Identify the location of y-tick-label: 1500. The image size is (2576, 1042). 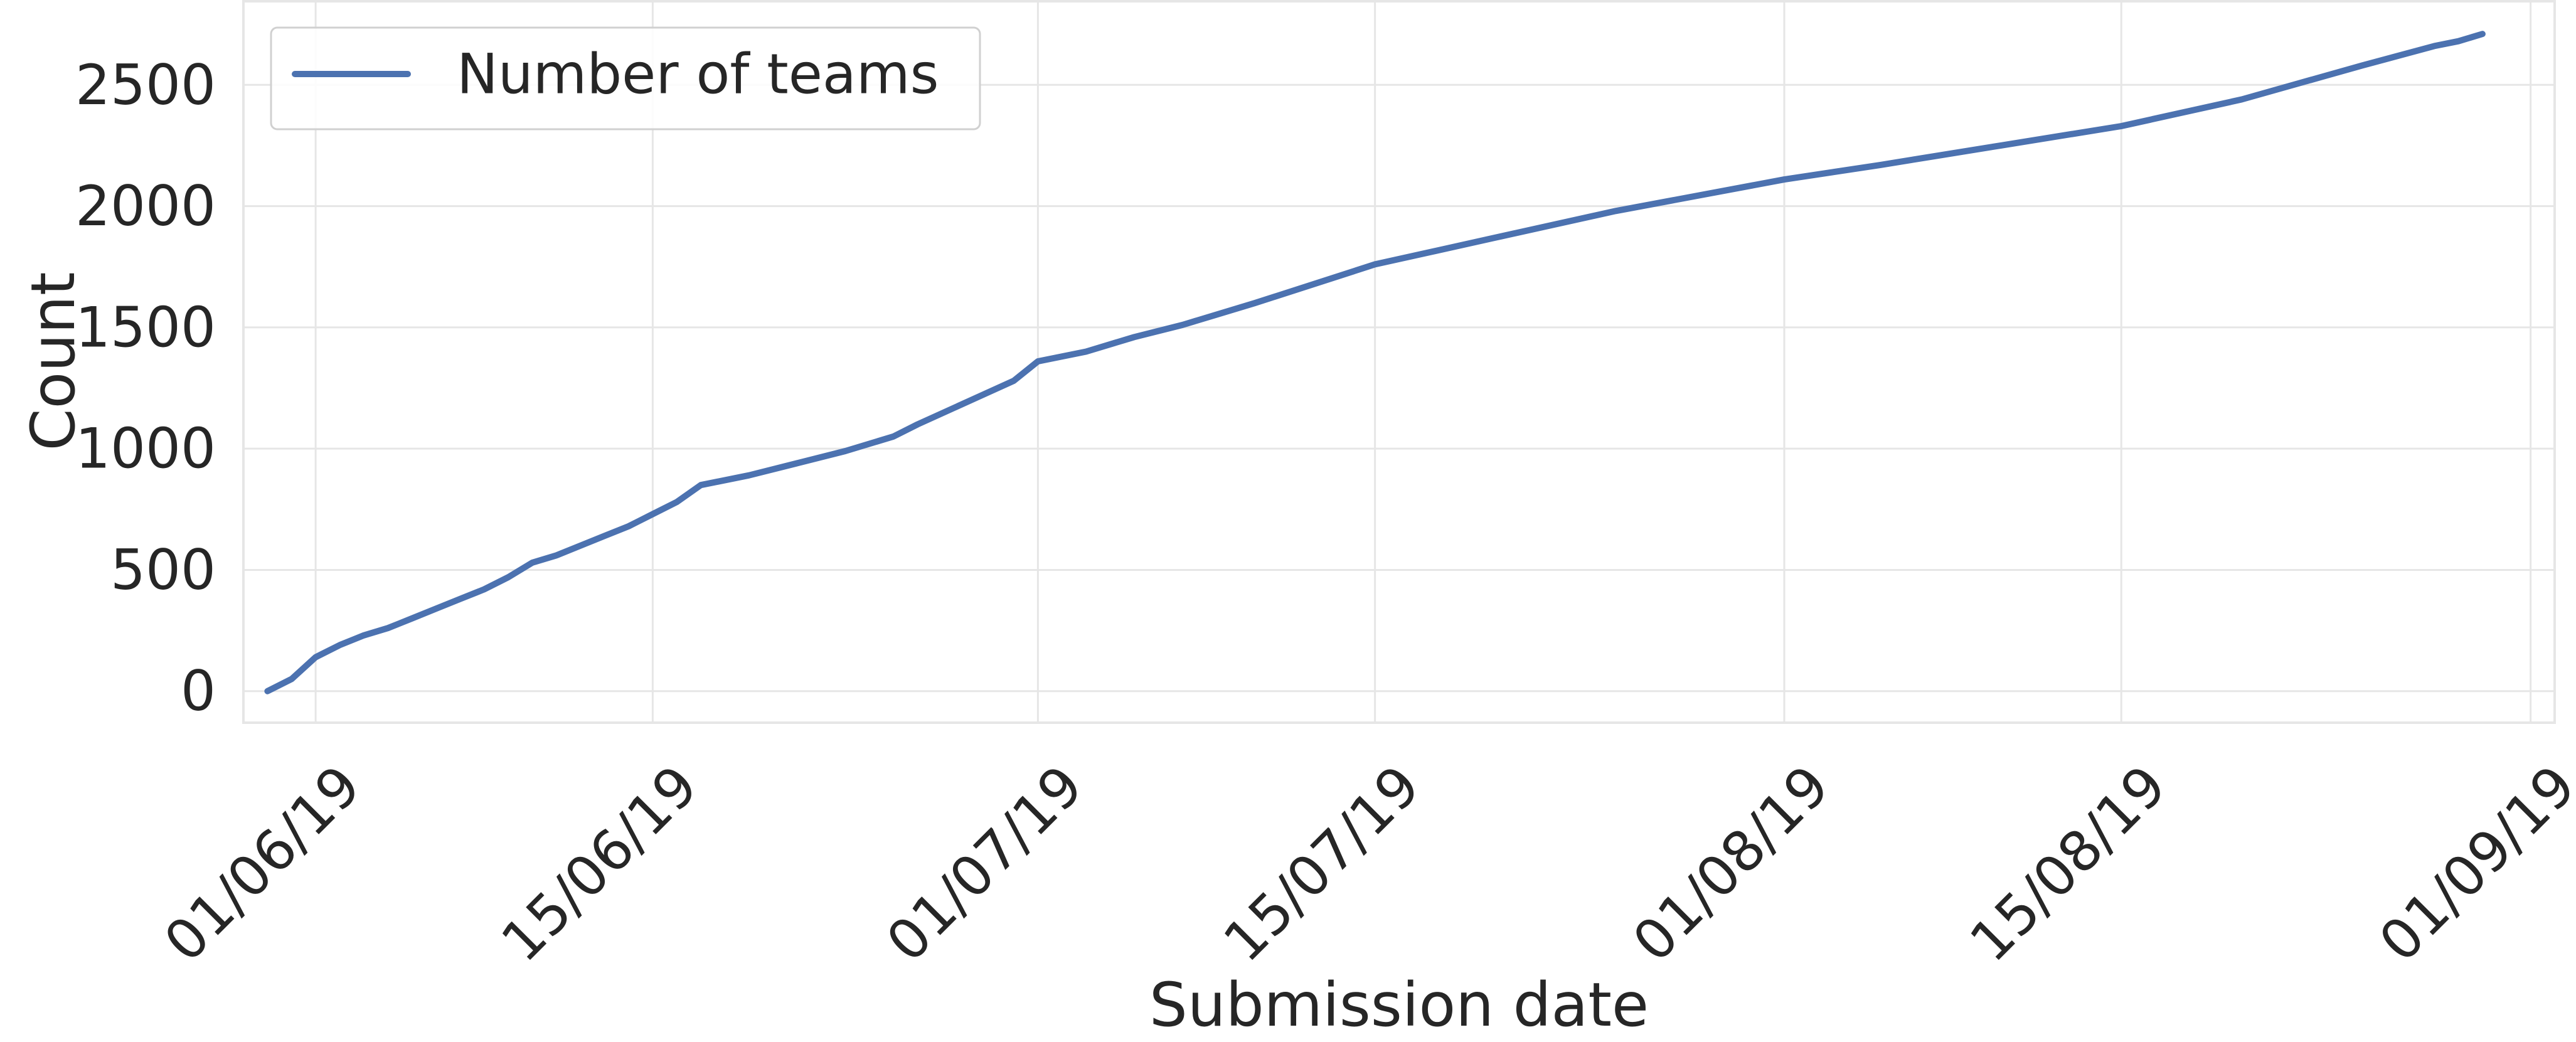
(145, 327).